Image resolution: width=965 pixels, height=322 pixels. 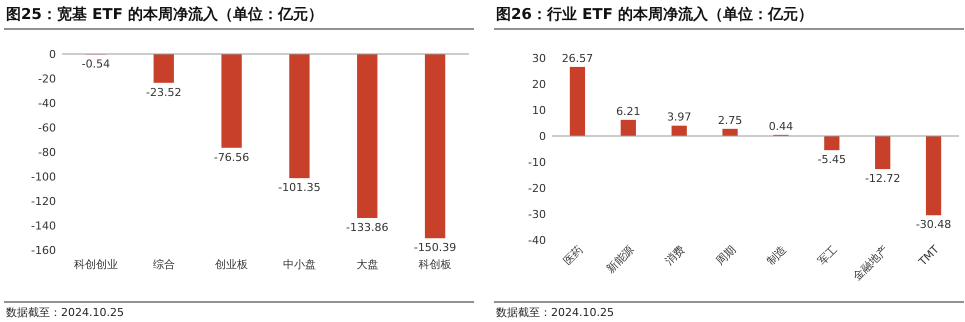 What do you see at coordinates (934, 225) in the screenshot?
I see `data-label: -30.48` at bounding box center [934, 225].